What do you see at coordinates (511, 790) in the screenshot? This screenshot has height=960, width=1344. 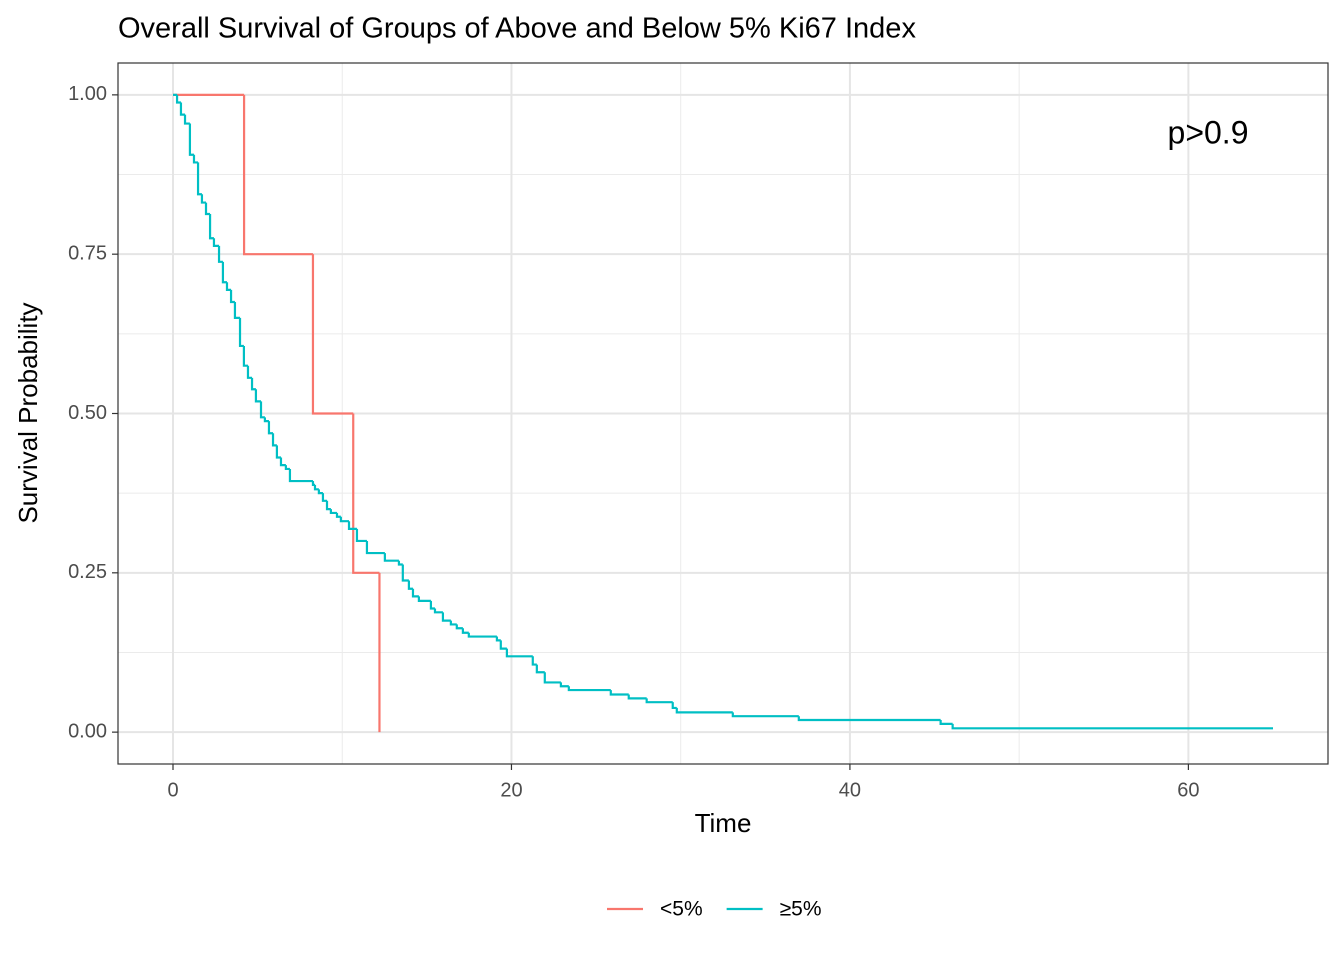 I see `x-tick-label: 20` at bounding box center [511, 790].